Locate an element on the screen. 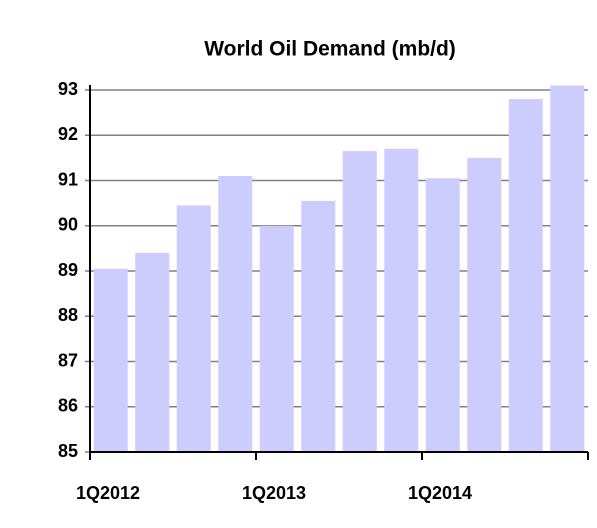 The height and width of the screenshot is (528, 597). y-tick-label: 91 is located at coordinates (68, 179).